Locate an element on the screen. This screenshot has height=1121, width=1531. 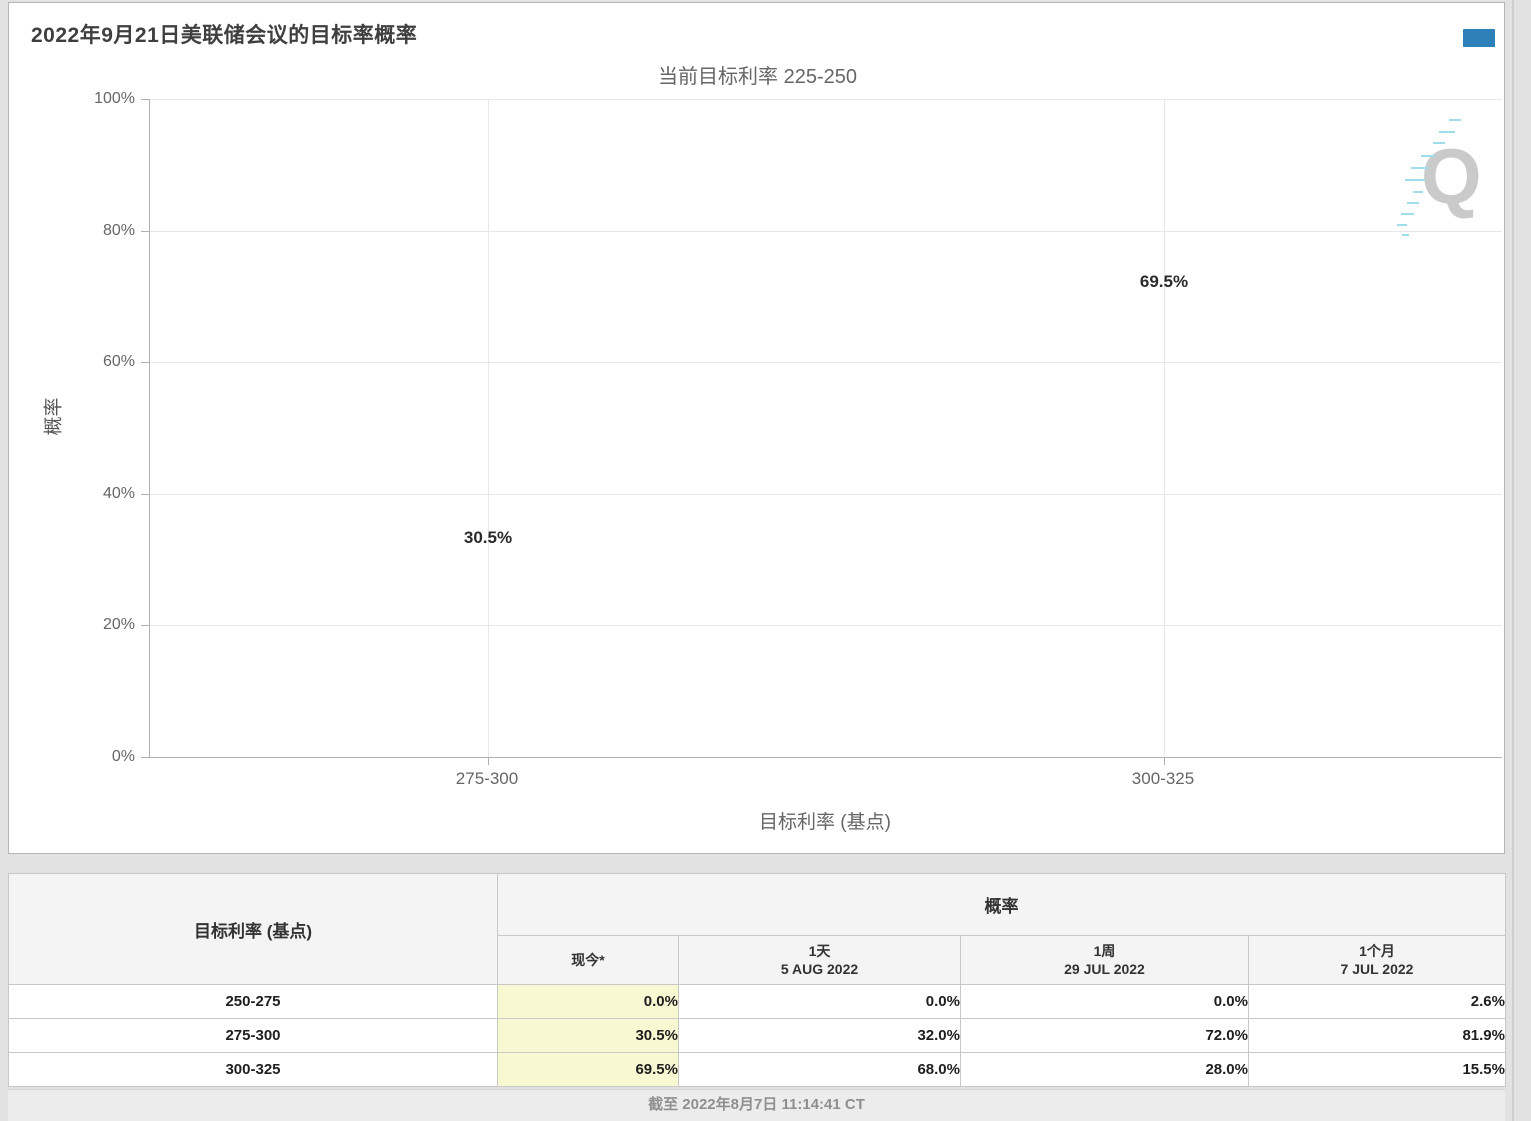
cell-1month-probability: 2.6% is located at coordinates (1377, 1001).